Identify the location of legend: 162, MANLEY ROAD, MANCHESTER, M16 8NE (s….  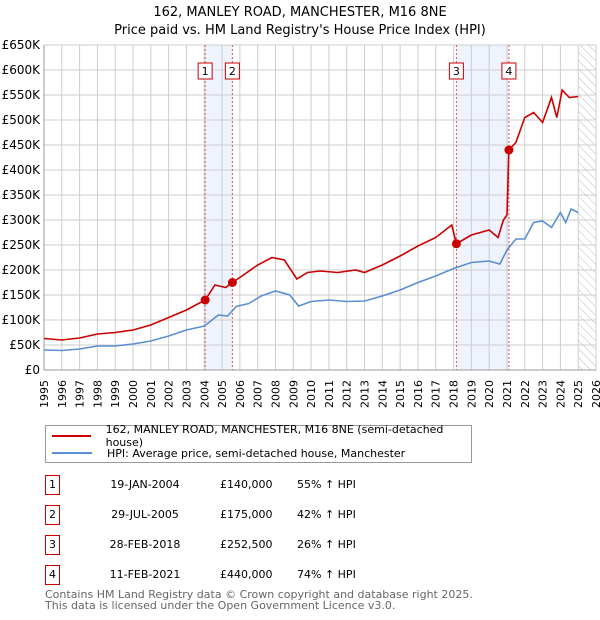
(258, 443).